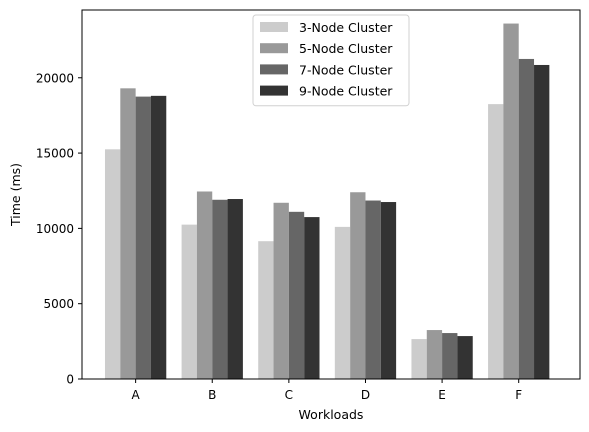 This screenshot has width=589, height=432. Describe the element at coordinates (346, 69) in the screenshot. I see `legend-label: 7-Node Cluster` at that location.